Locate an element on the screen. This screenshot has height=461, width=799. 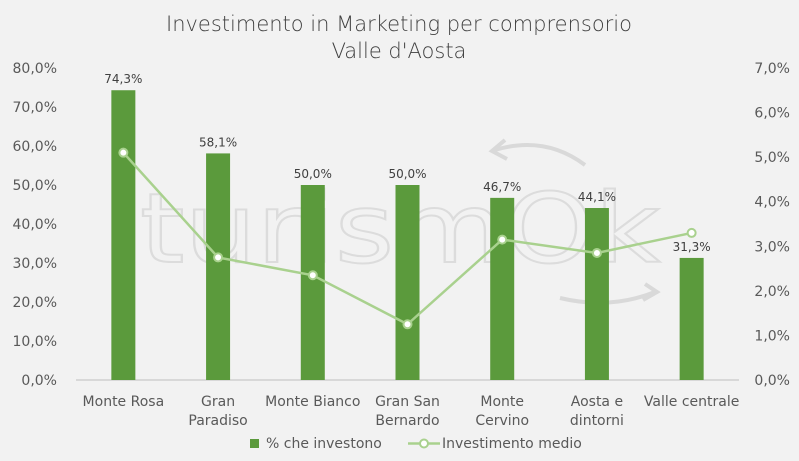
y-right-tick-label: 5,0% is located at coordinates (772, 158).